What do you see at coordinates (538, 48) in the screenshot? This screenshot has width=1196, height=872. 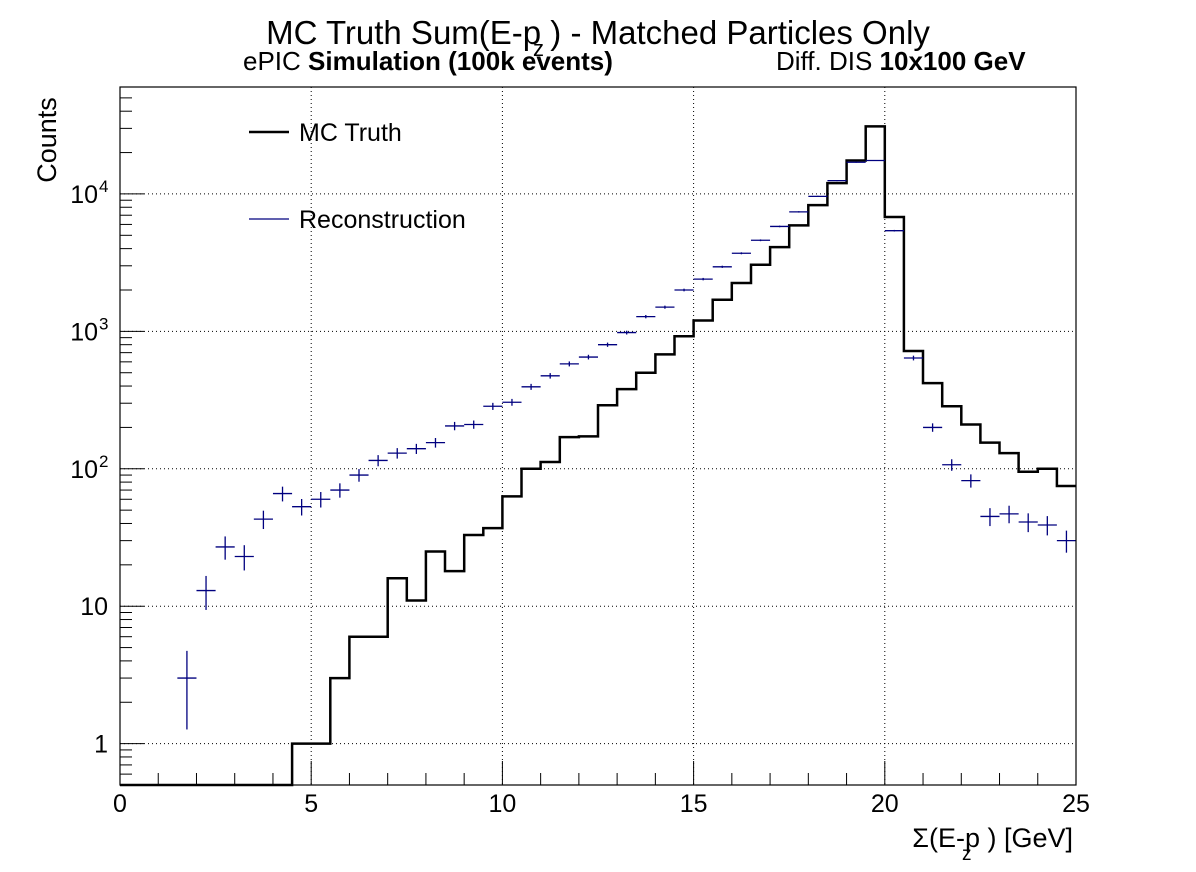 I see `chart-title-subscript: z` at bounding box center [538, 48].